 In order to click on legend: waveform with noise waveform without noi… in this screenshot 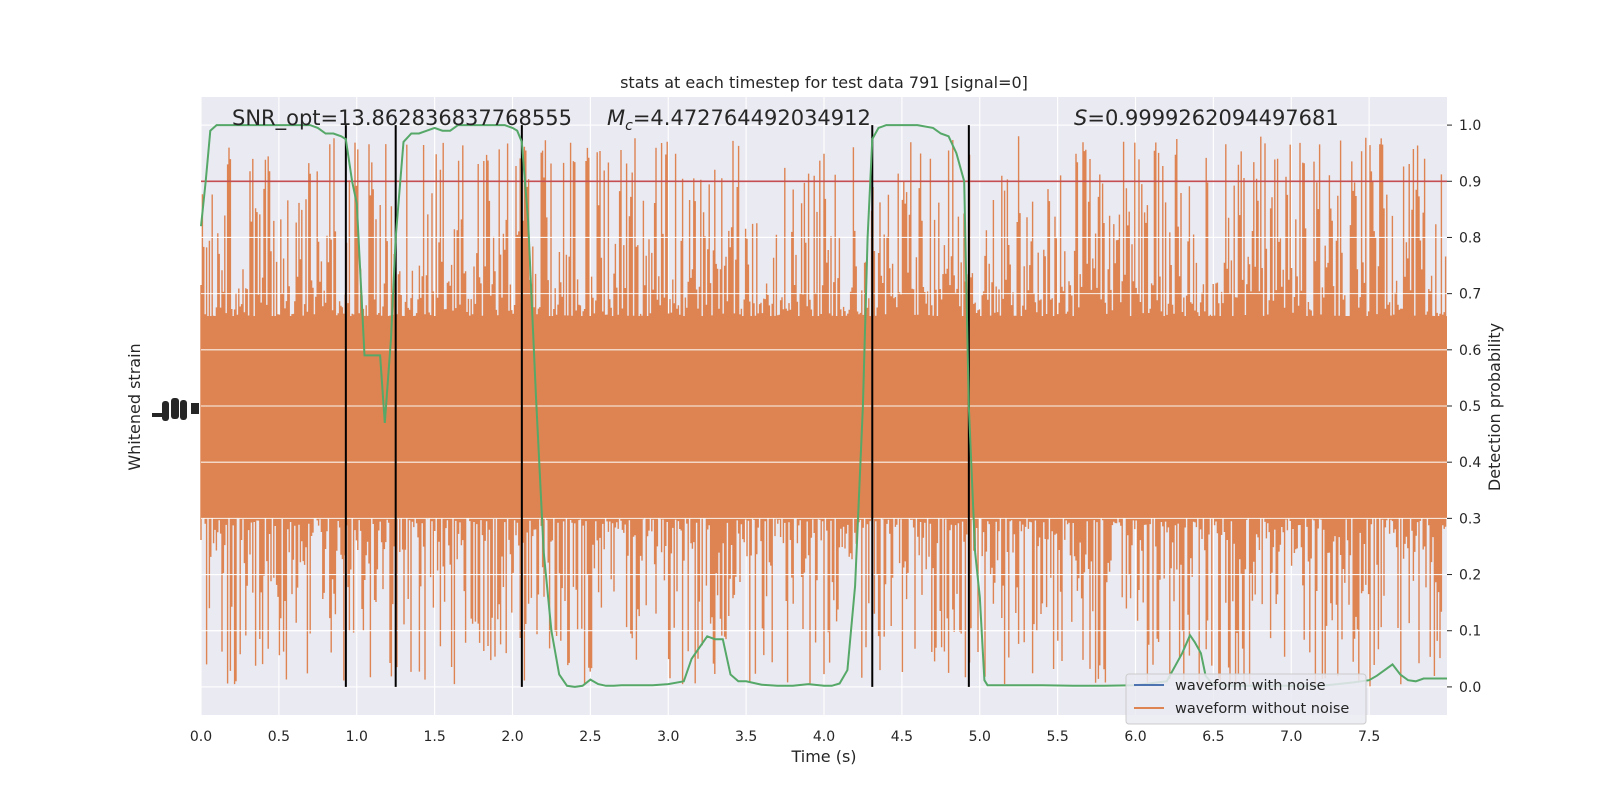, I will do `click(1246, 699)`.